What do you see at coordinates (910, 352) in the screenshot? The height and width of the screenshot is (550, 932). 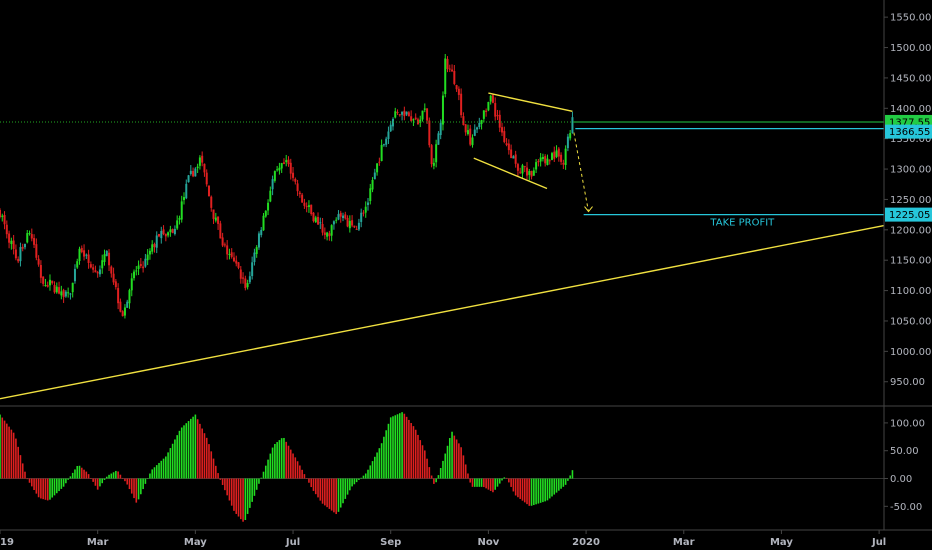 I see `y-tick-label: 1000.00` at bounding box center [910, 352].